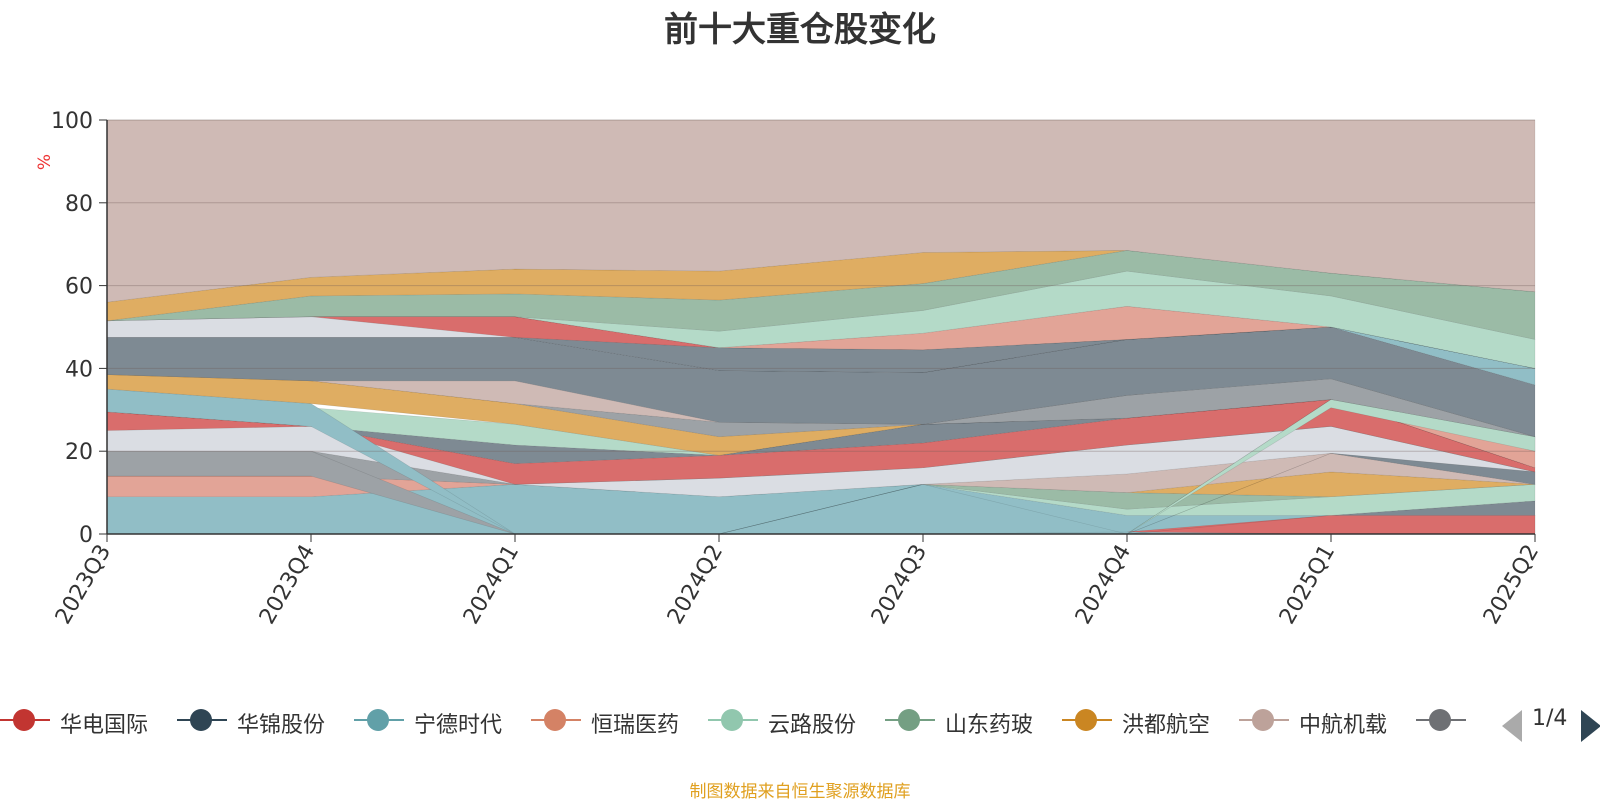 The width and height of the screenshot is (1600, 802). Describe the element at coordinates (79, 452) in the screenshot. I see `y-tick-label: 20` at that location.